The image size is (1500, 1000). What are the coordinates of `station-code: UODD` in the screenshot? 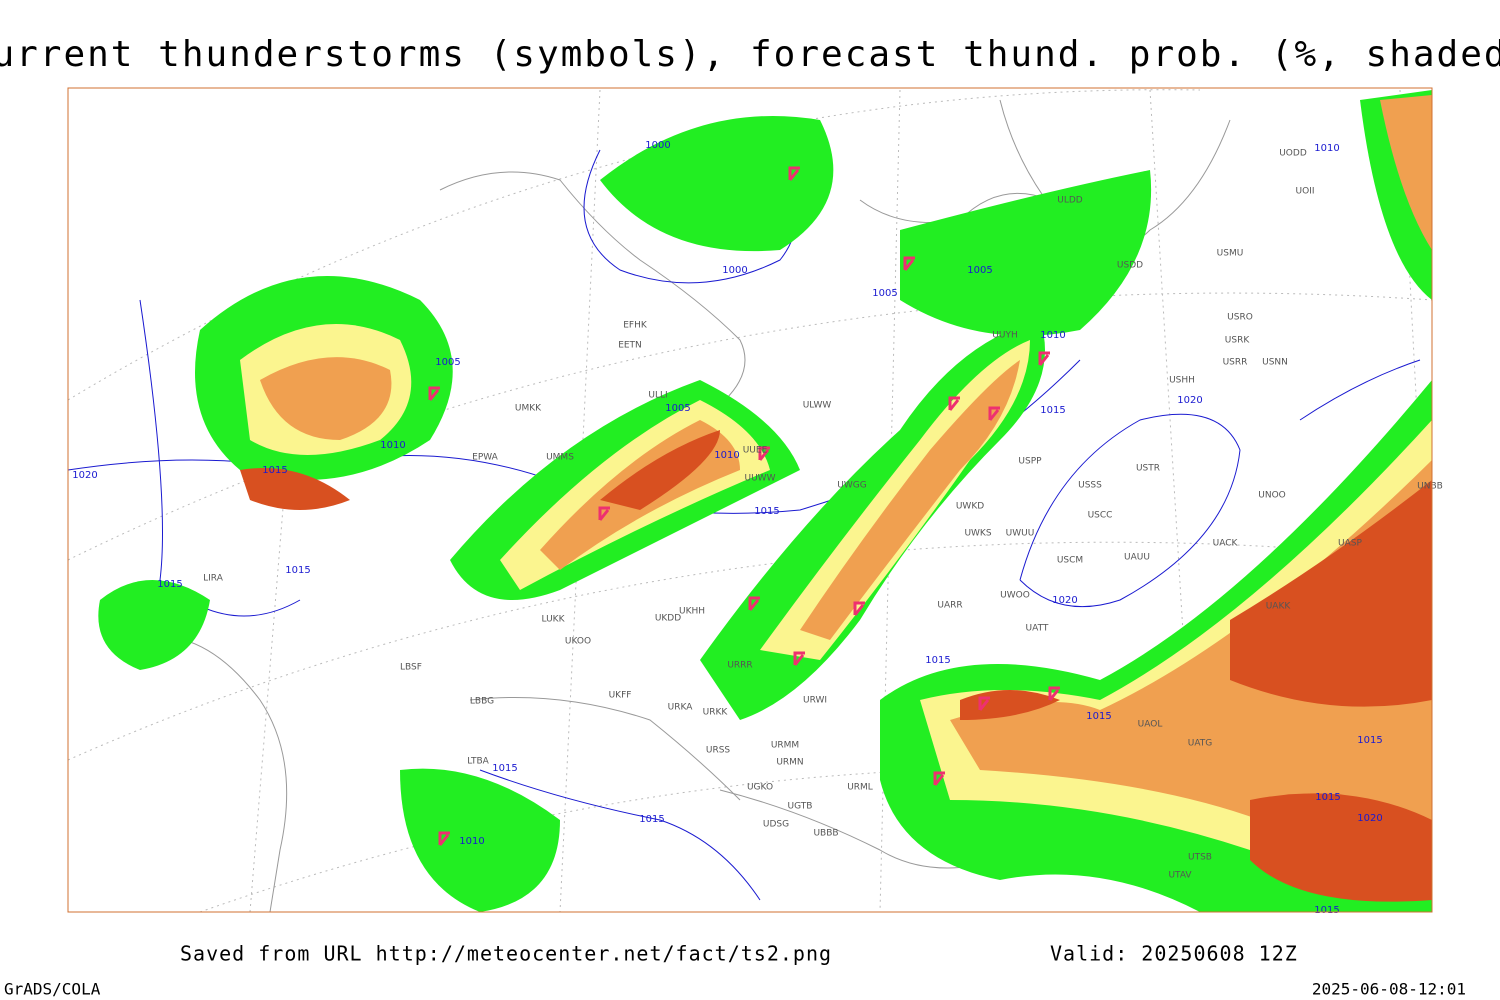 It's located at (1293, 154).